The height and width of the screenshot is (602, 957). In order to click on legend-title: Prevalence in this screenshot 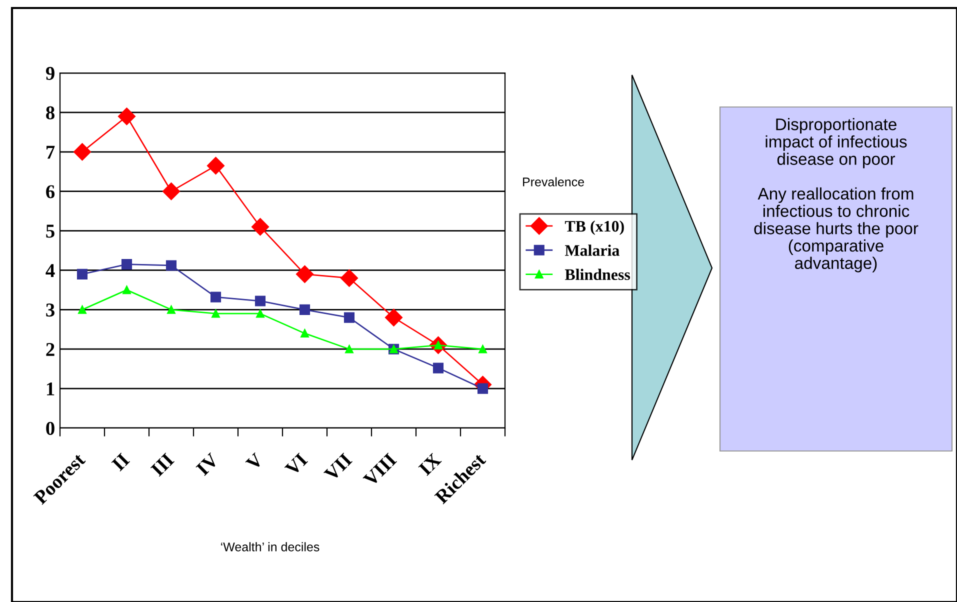, I will do `click(553, 181)`.